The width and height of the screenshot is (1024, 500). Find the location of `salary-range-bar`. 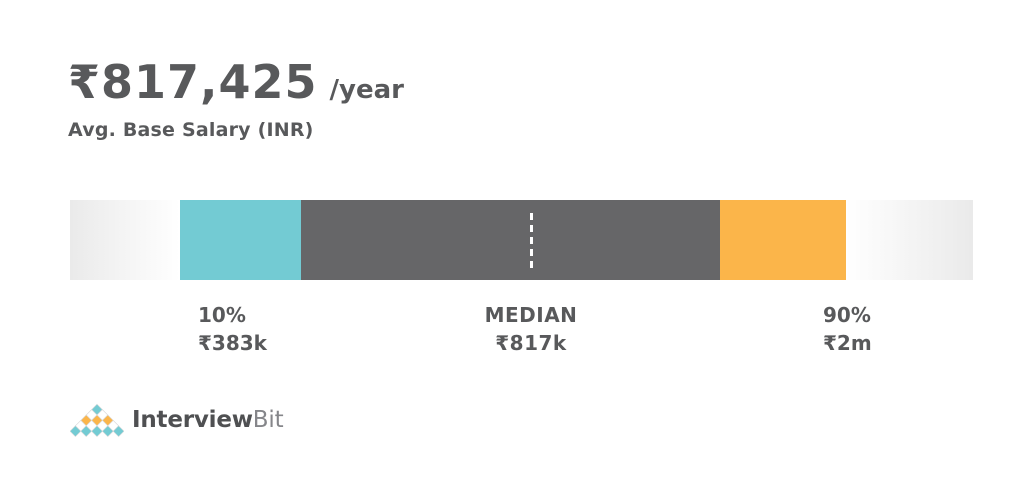

salary-range-bar is located at coordinates (521, 240).